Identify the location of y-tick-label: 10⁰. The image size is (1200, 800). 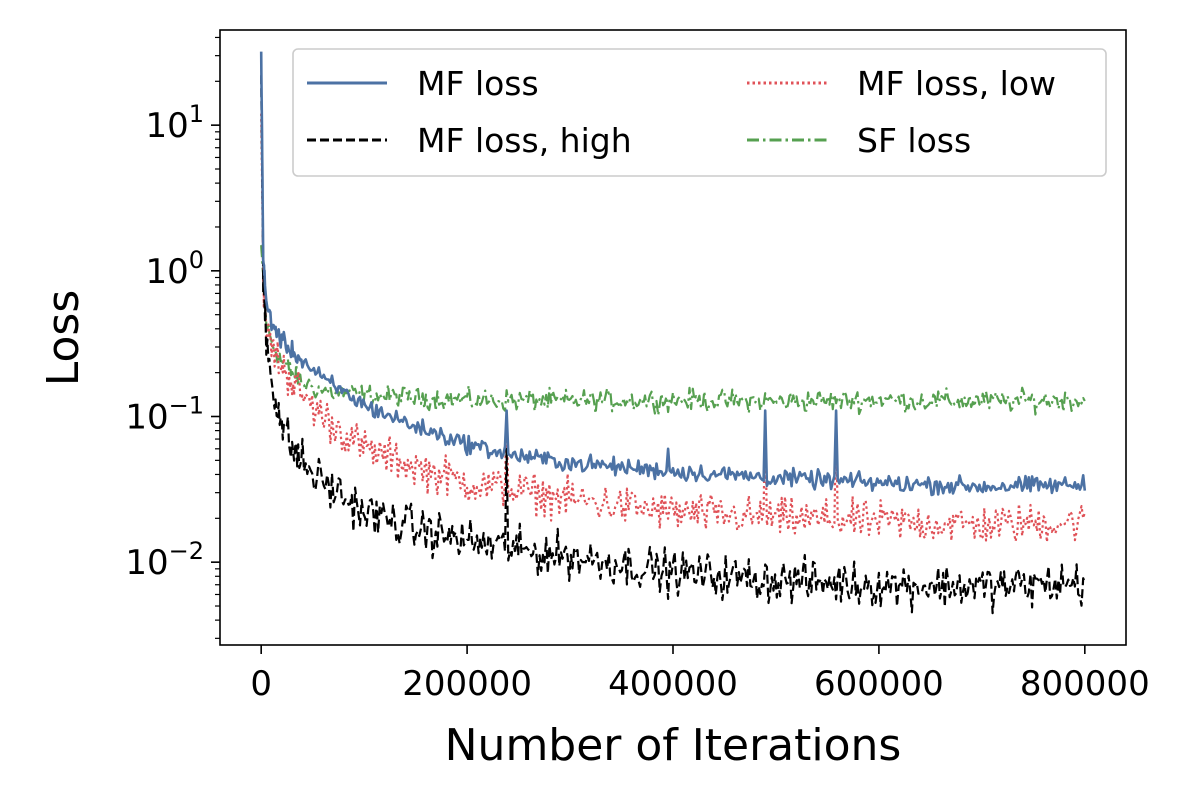
(174, 269).